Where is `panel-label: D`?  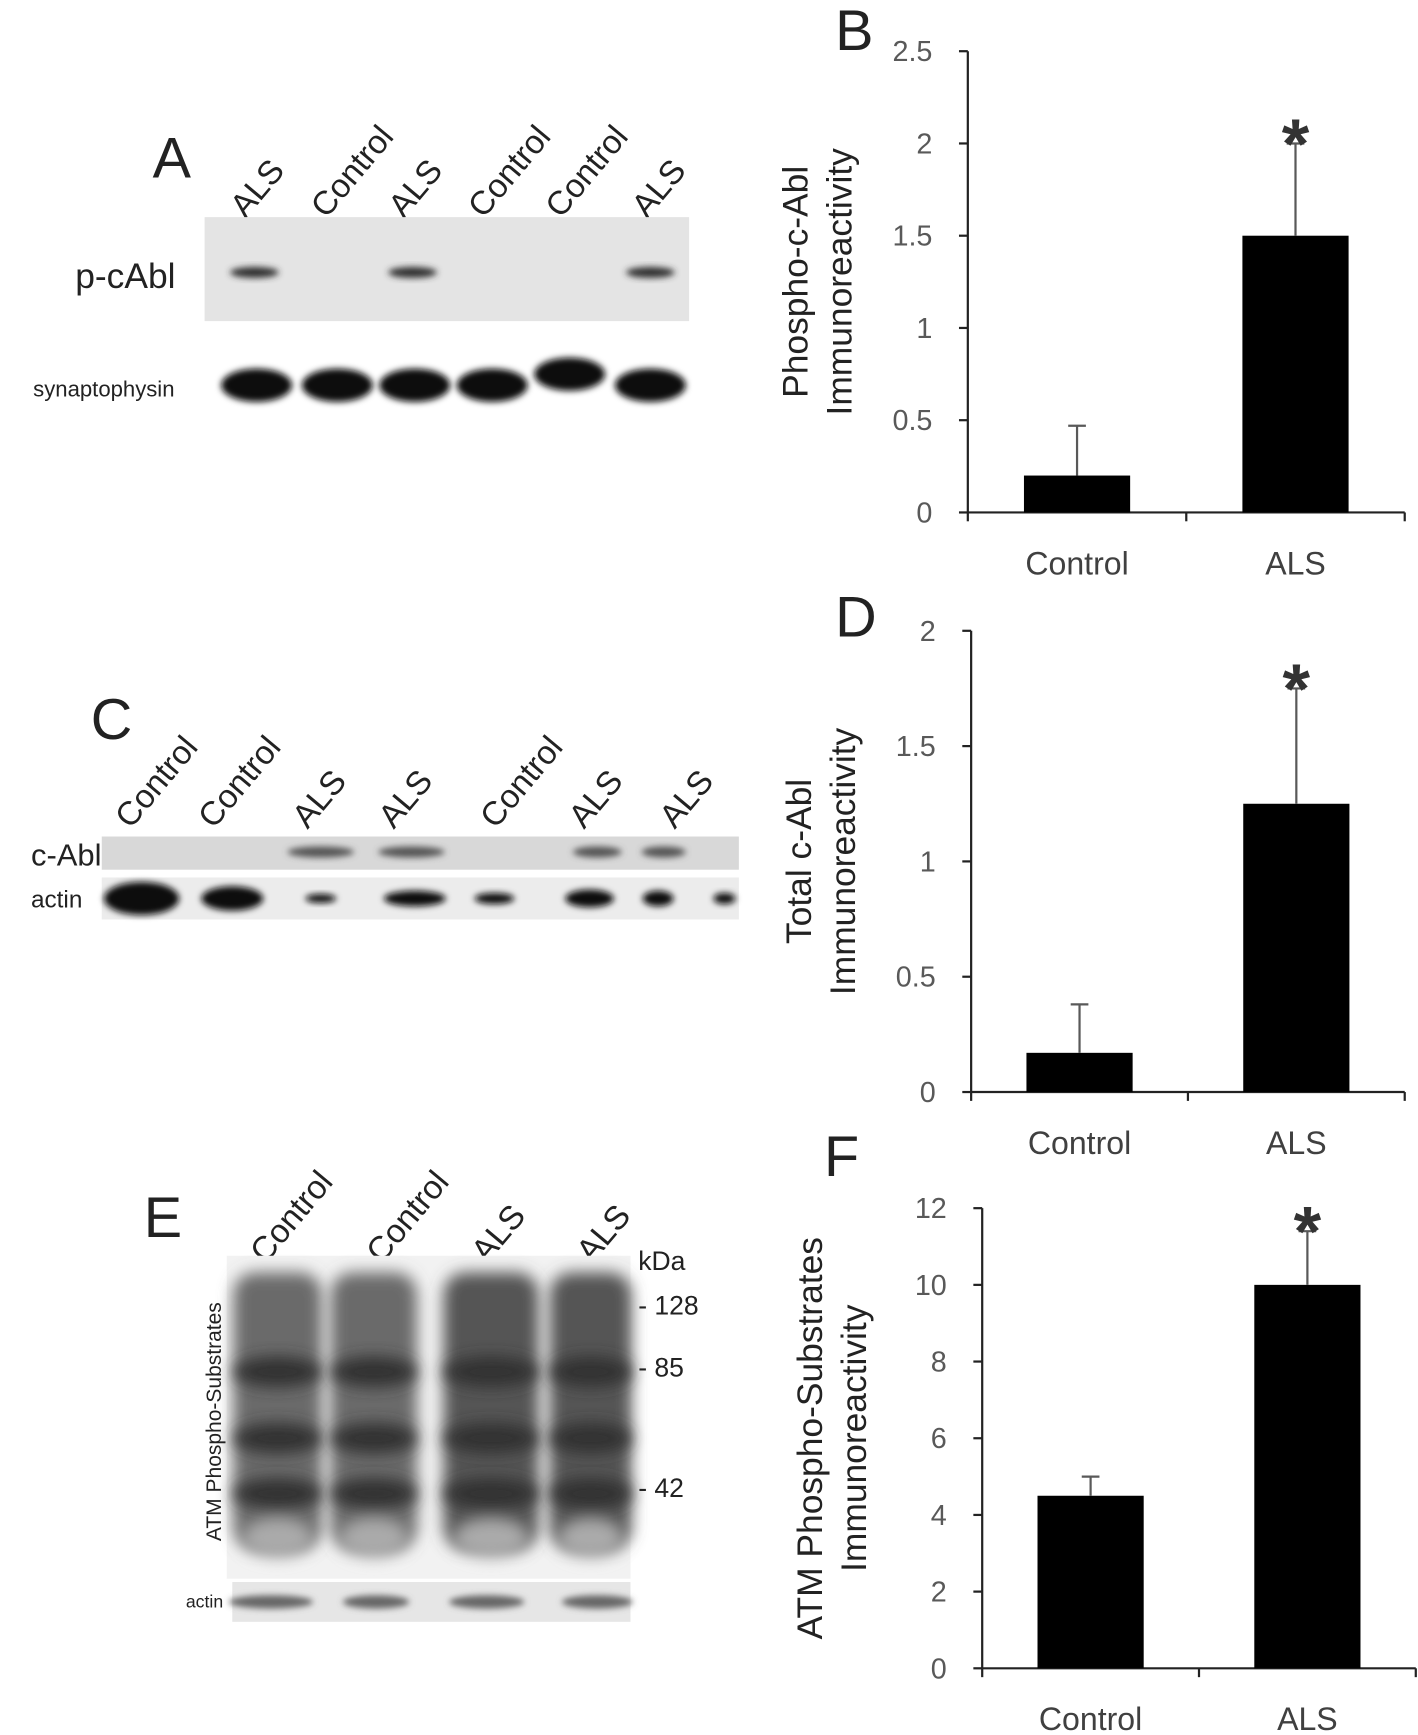 panel-label: D is located at coordinates (856, 617).